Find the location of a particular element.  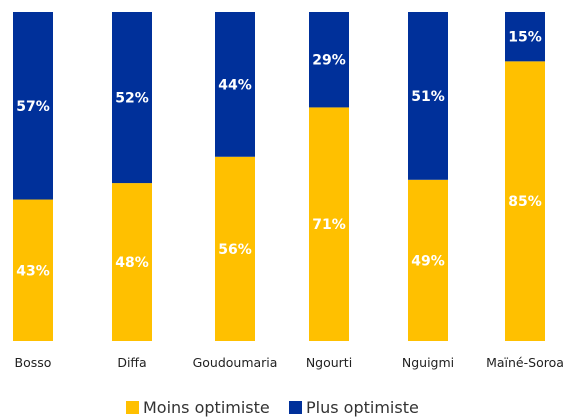

data-label-moins-optimiste-ngourti: 71% is located at coordinates (329, 225).